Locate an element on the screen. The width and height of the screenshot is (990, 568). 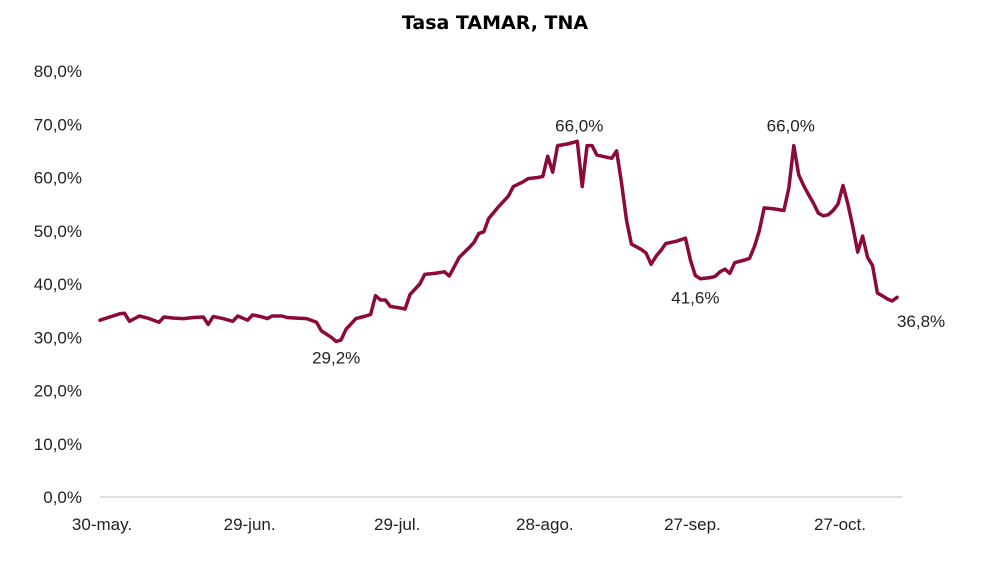
data-label: 29,2% is located at coordinates (336, 358).